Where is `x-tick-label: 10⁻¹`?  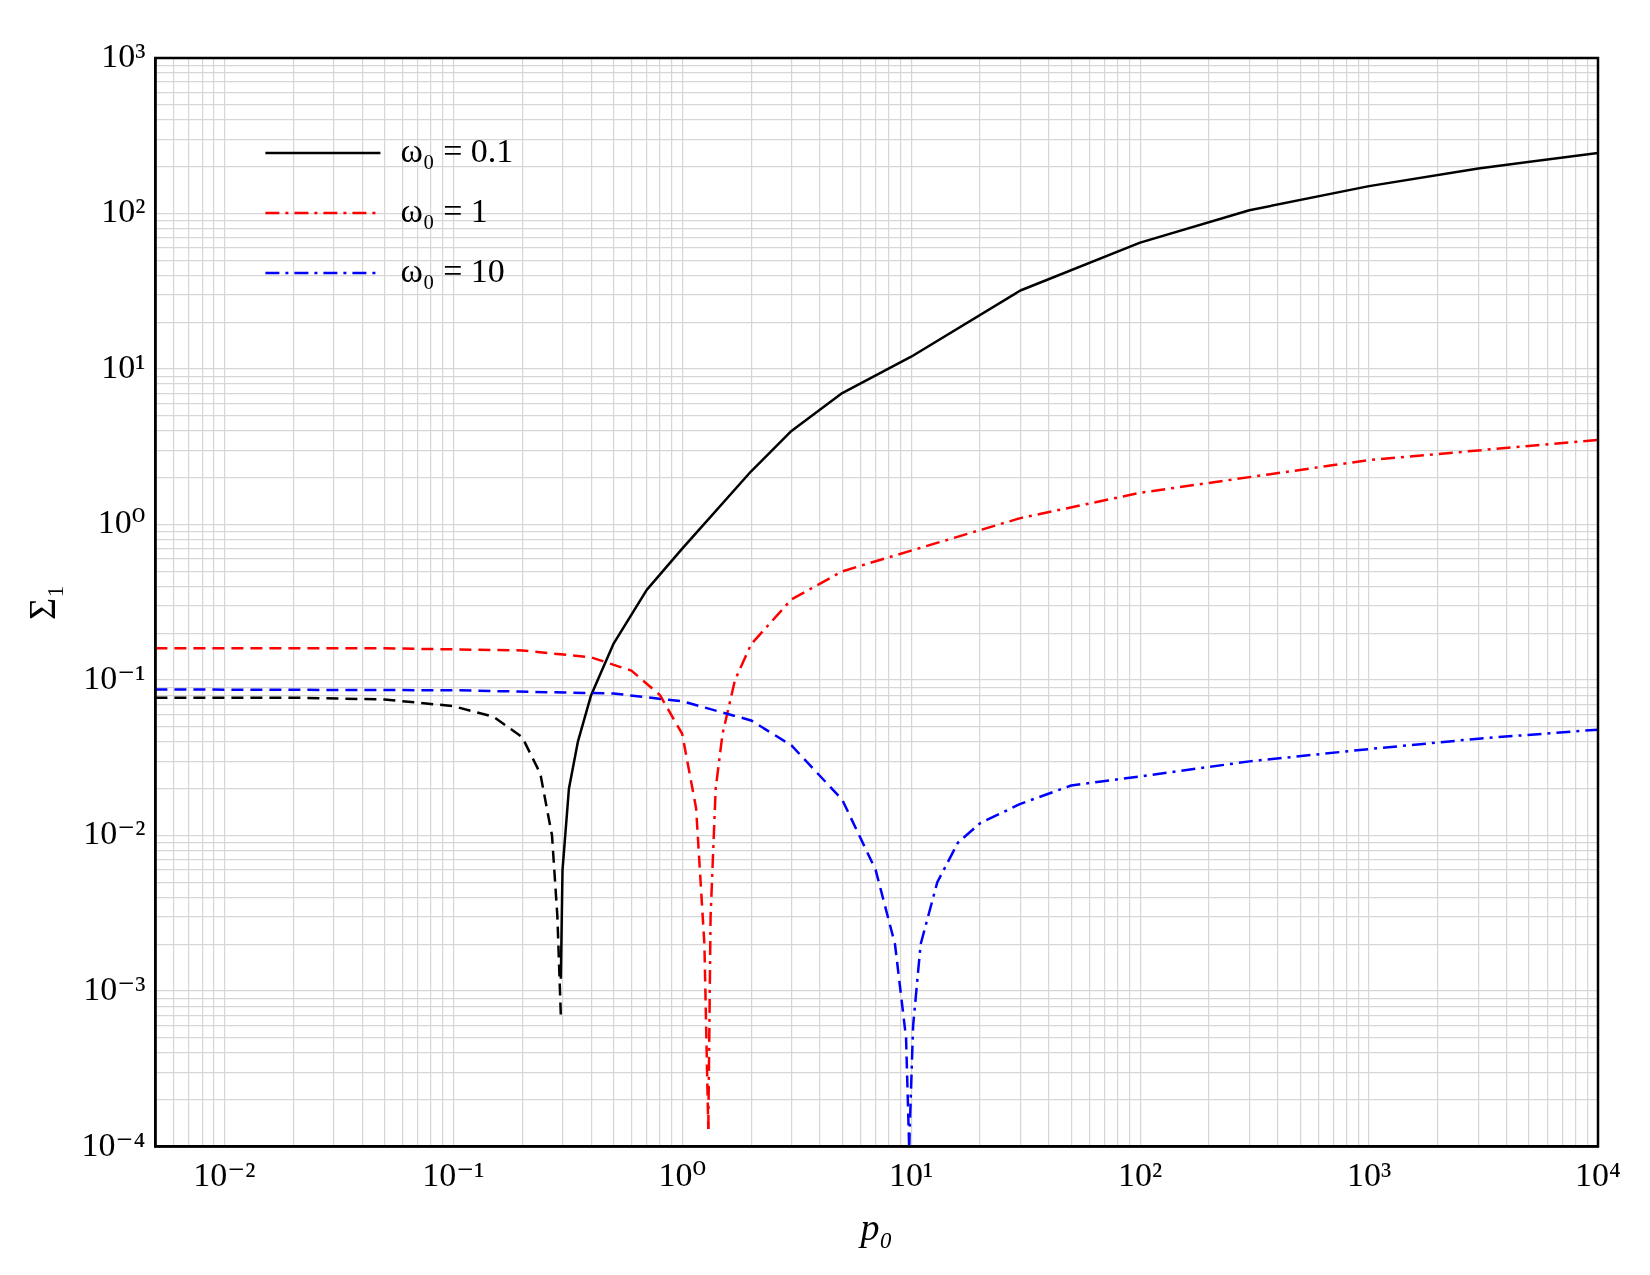
x-tick-label: 10⁻¹ is located at coordinates (453, 1174).